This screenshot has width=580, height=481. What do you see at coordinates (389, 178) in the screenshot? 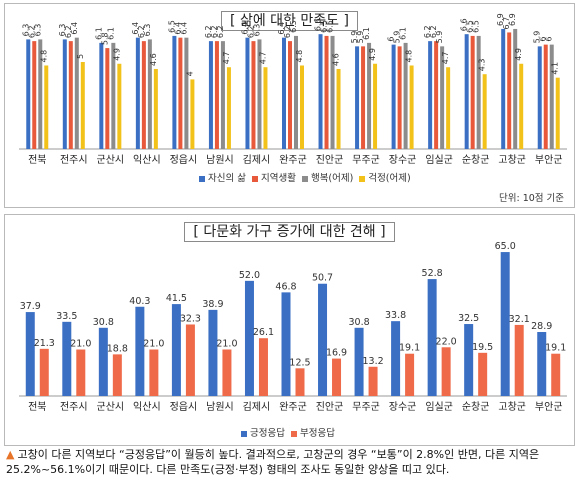
I see `legend-label: 걱정(어제)` at bounding box center [389, 178].